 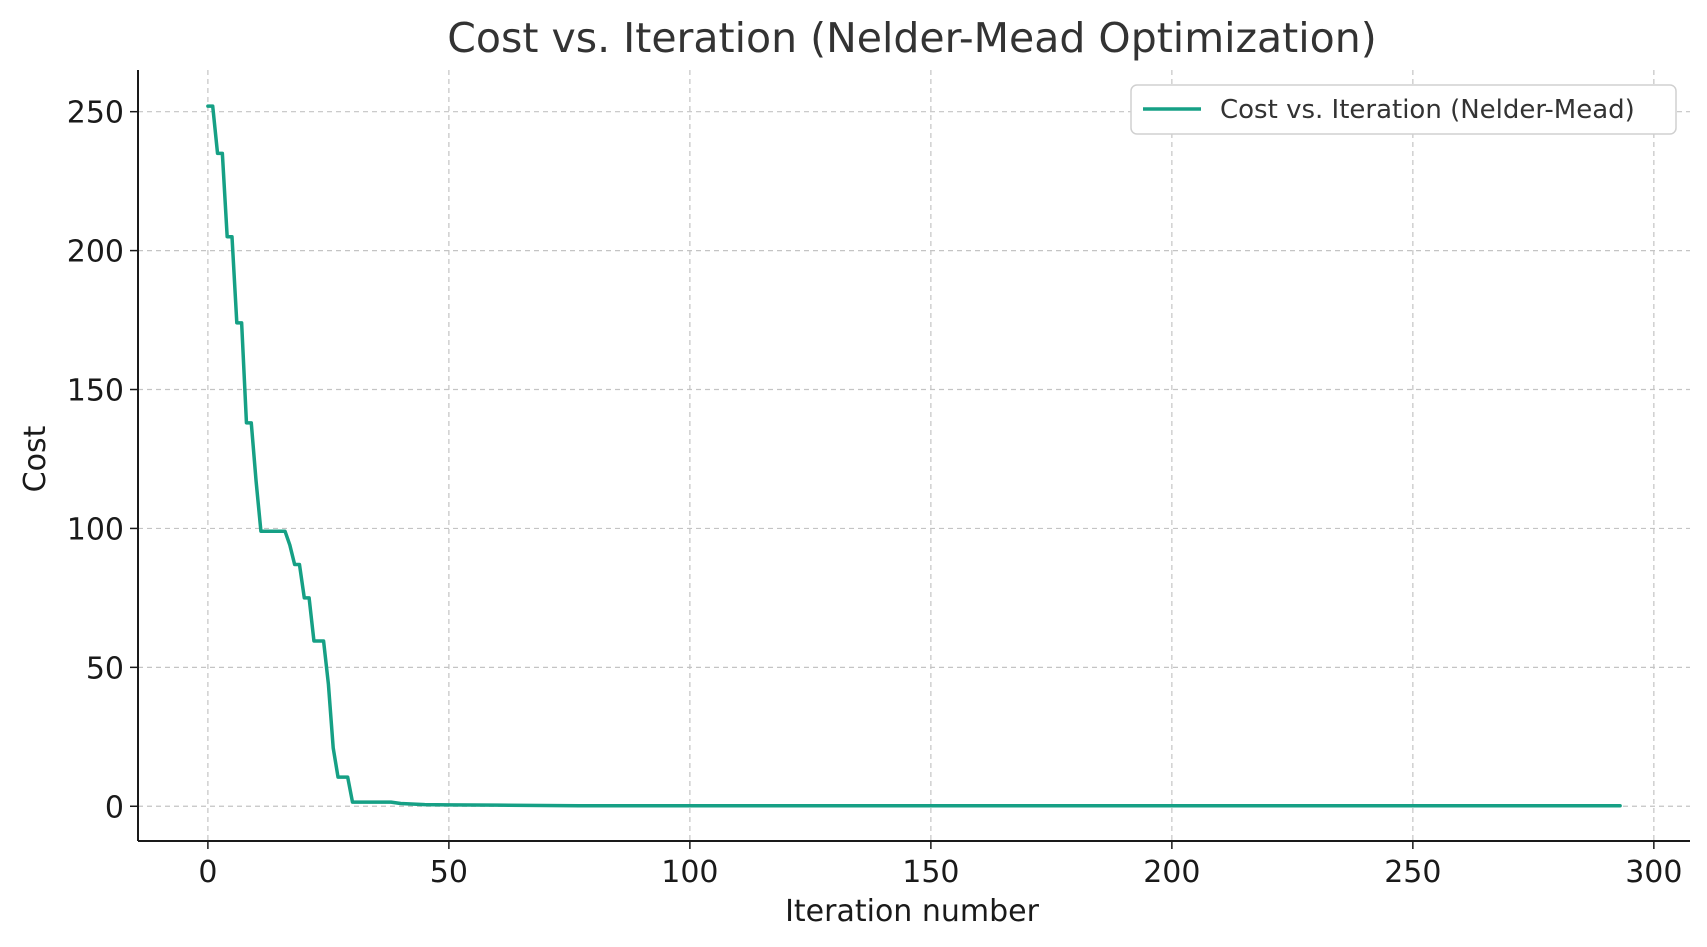 What do you see at coordinates (1653, 872) in the screenshot?
I see `x-tick-label: 300` at bounding box center [1653, 872].